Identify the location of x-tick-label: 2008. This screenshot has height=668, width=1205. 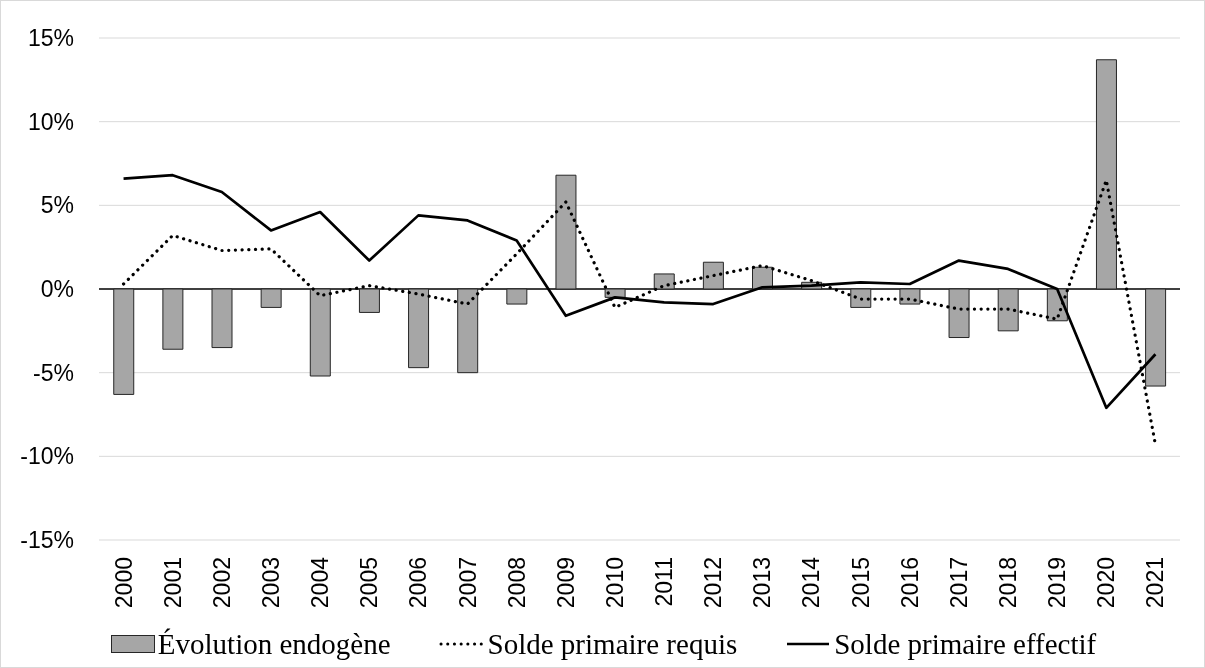
(516, 583).